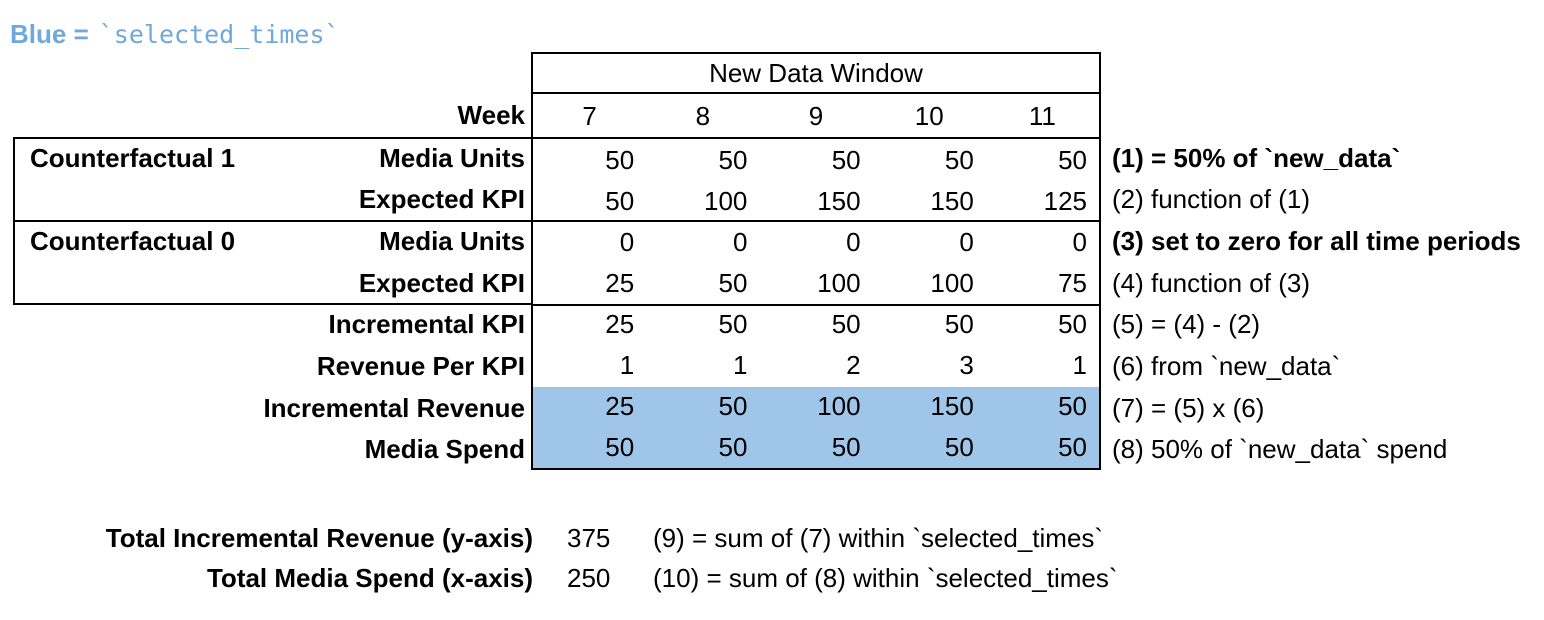 The height and width of the screenshot is (620, 1544). I want to click on row-label: Incremental Revenue, so click(394, 407).